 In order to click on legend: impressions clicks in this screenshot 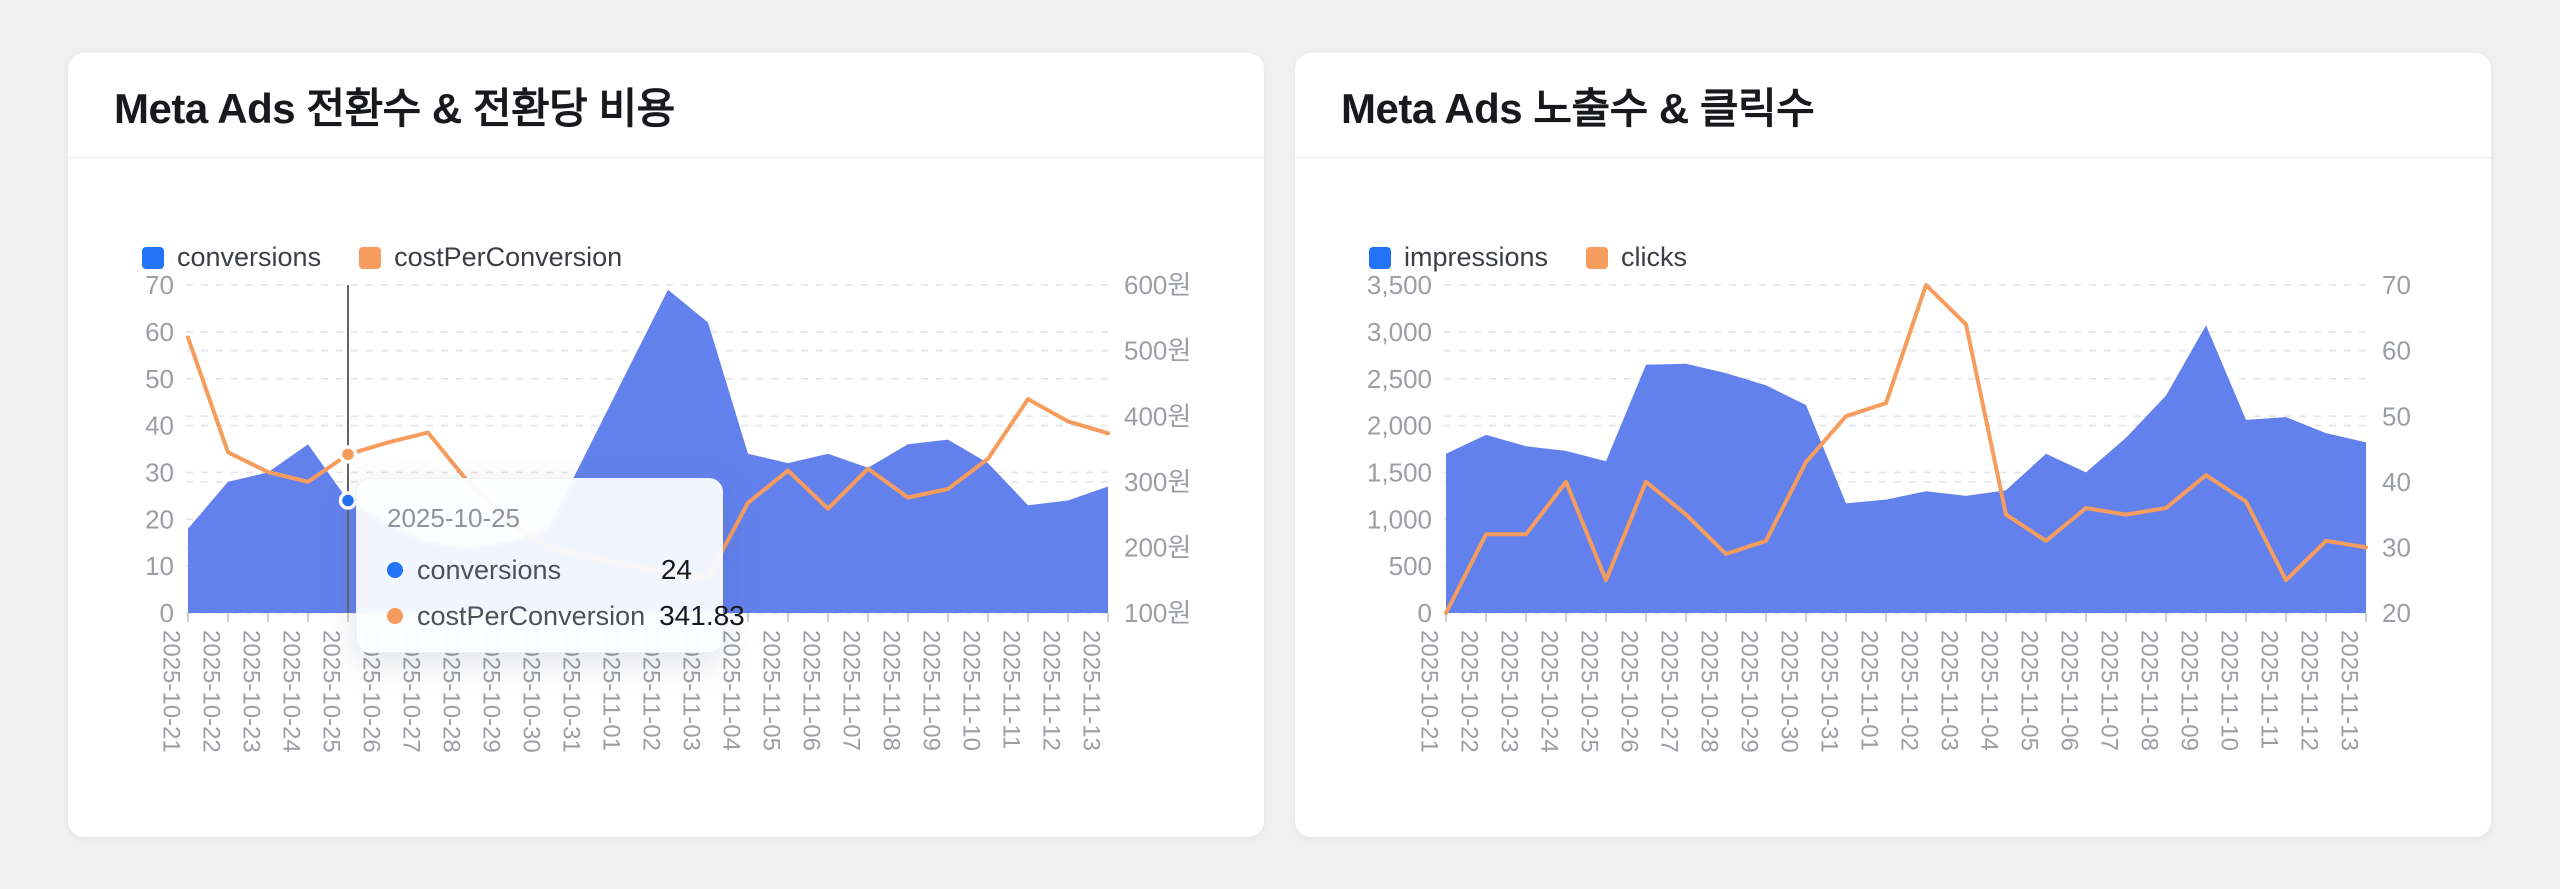, I will do `click(1528, 257)`.